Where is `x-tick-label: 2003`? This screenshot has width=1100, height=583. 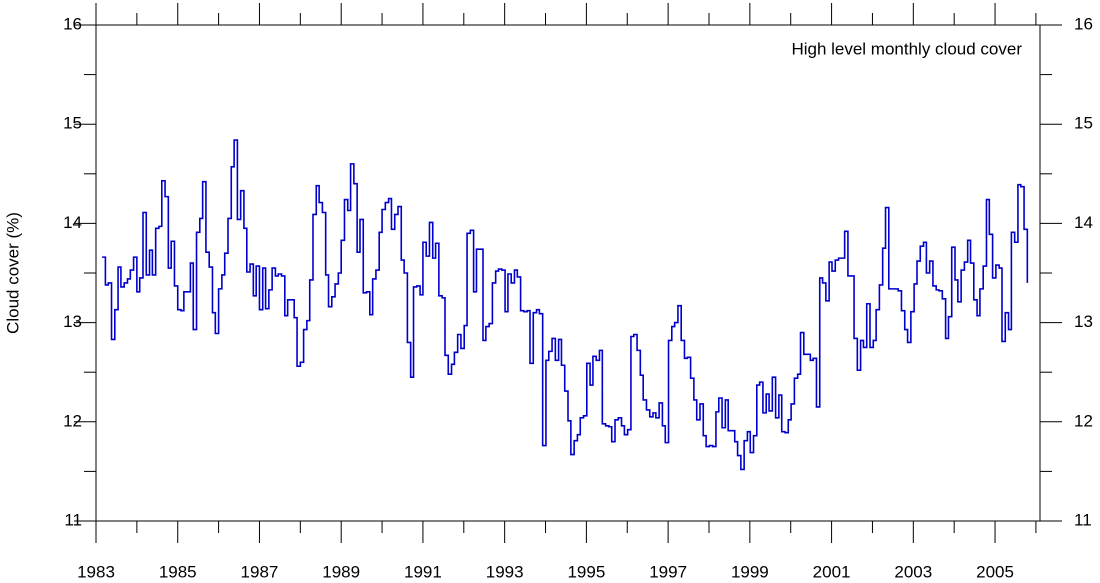
x-tick-label: 2003 is located at coordinates (913, 571).